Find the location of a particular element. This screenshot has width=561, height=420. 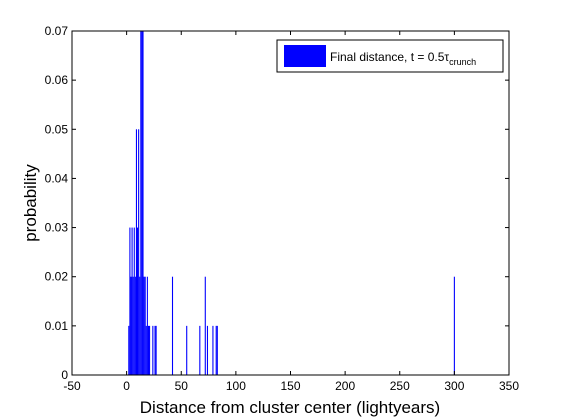

y-tick-label: 0.01 is located at coordinates (57, 326).